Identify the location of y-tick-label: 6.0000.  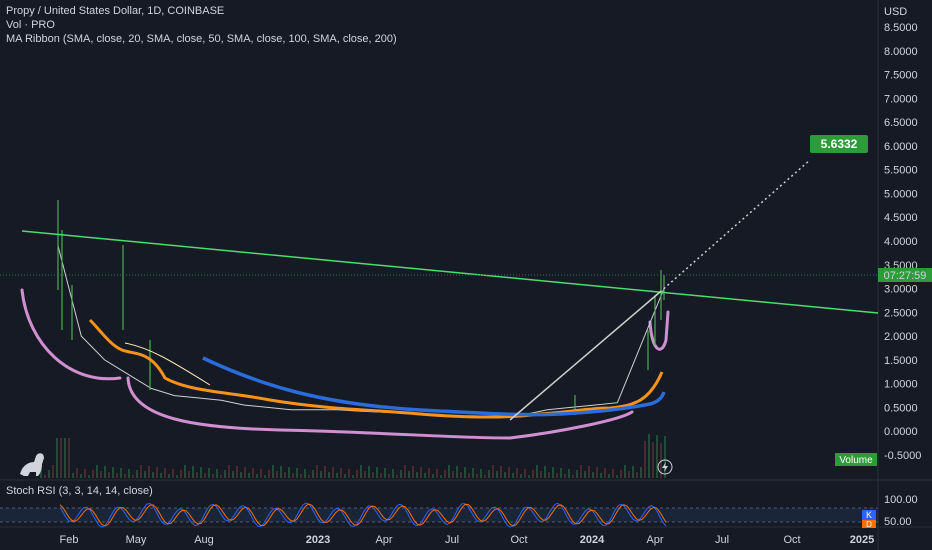
(901, 147).